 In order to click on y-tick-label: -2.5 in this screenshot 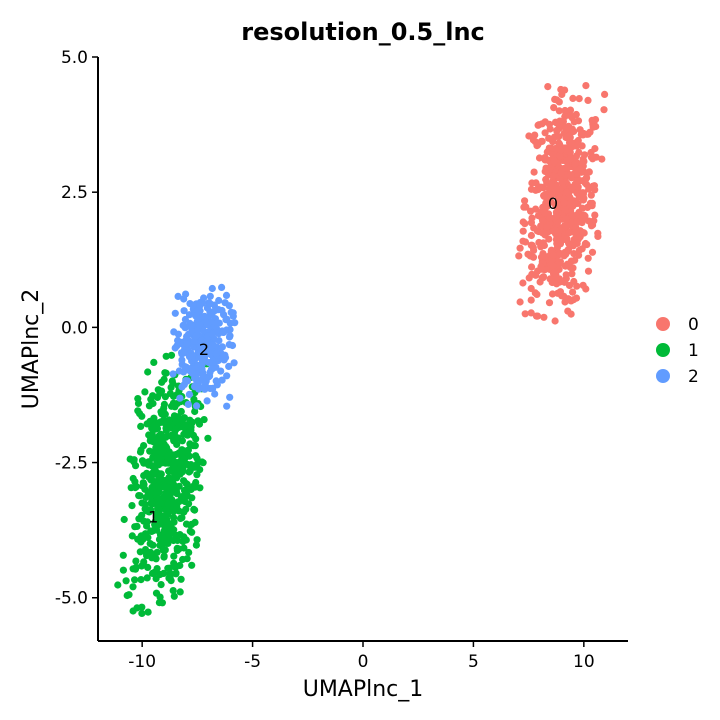, I will do `click(71, 464)`.